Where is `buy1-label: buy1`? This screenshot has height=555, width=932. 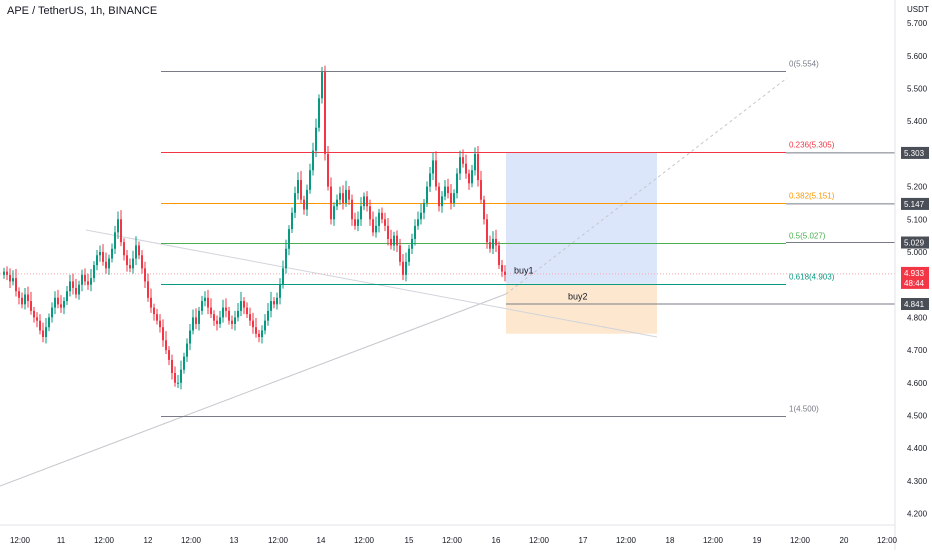 buy1-label: buy1 is located at coordinates (524, 270).